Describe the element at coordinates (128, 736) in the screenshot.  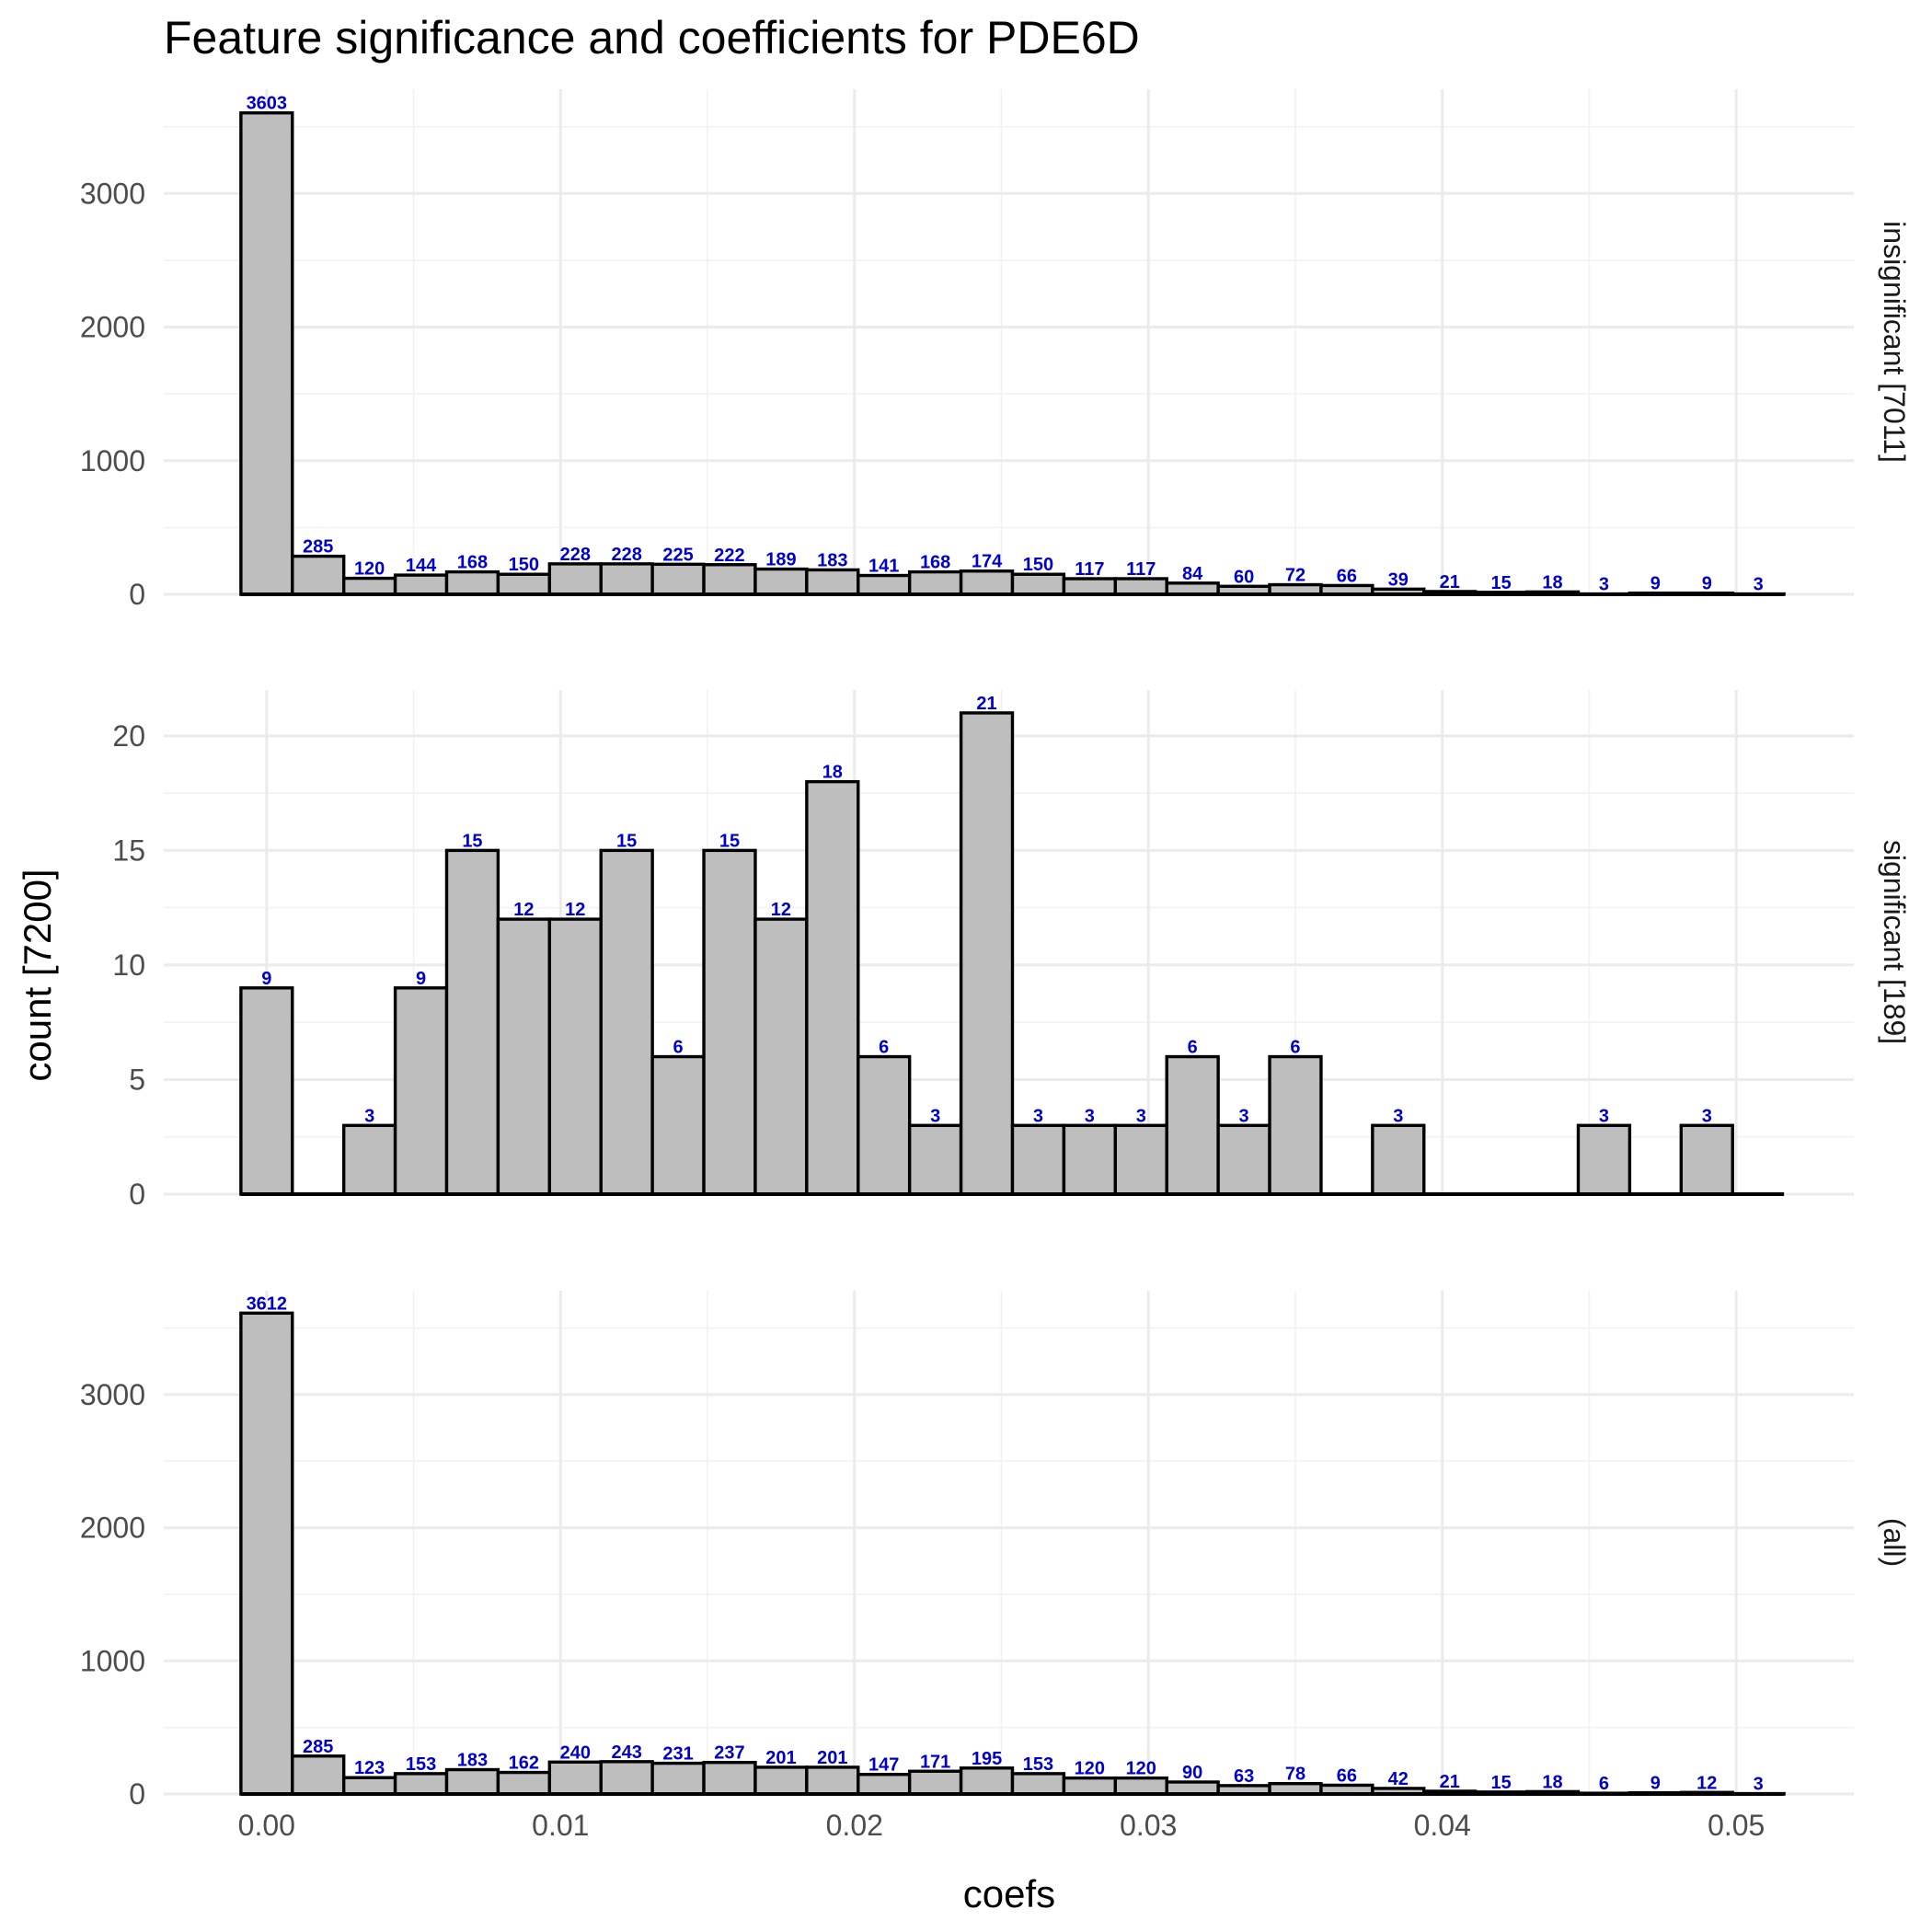
I see `y-tick-label: 20` at that location.